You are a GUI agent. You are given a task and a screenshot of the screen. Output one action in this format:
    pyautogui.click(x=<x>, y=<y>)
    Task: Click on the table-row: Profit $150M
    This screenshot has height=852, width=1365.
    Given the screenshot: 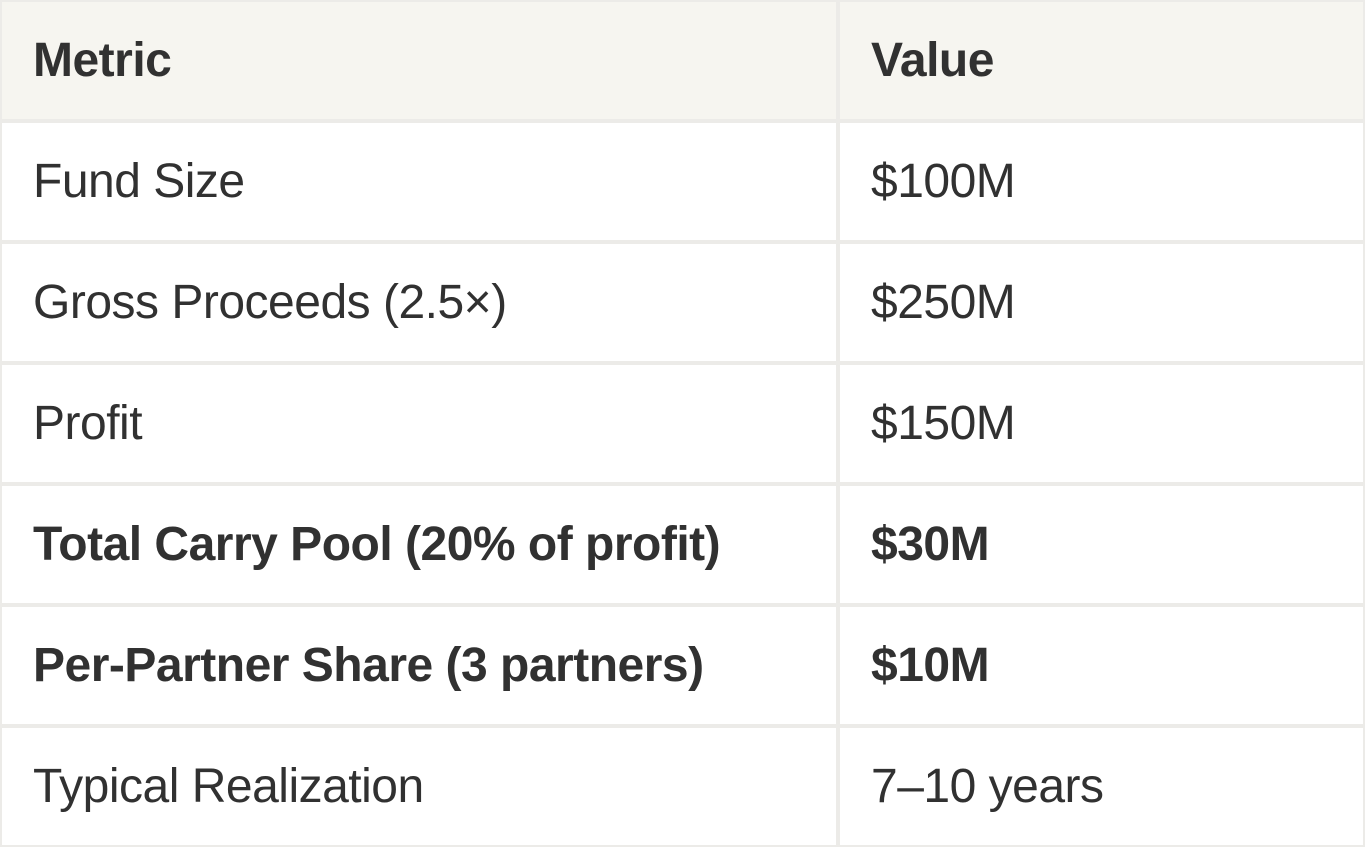 What is the action you would take?
    pyautogui.click(x=682, y=423)
    